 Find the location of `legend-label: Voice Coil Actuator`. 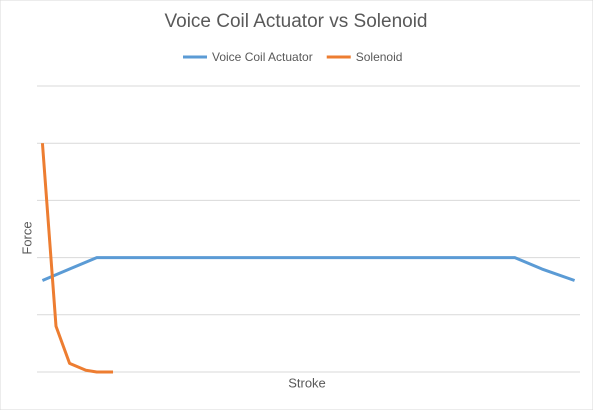

legend-label: Voice Coil Actuator is located at coordinates (262, 57).